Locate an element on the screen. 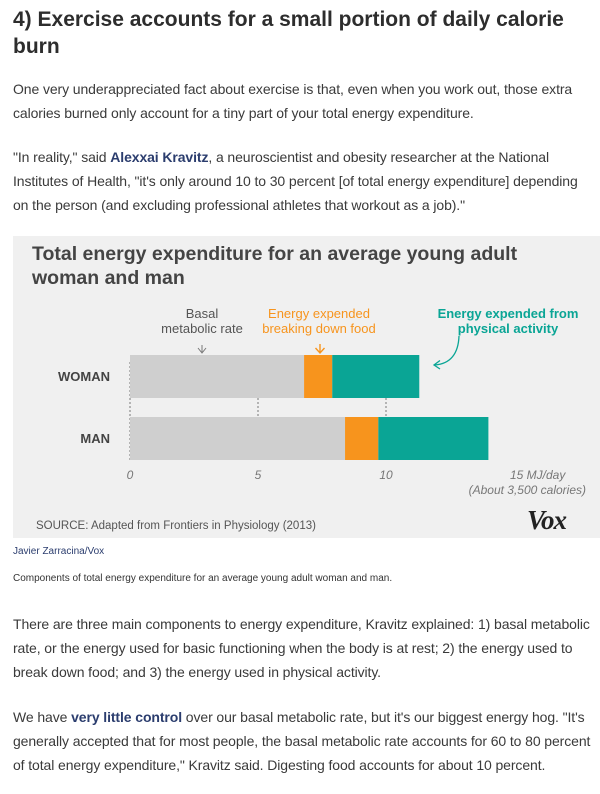 This screenshot has width=600, height=794. category-label: WOMAN is located at coordinates (84, 376).